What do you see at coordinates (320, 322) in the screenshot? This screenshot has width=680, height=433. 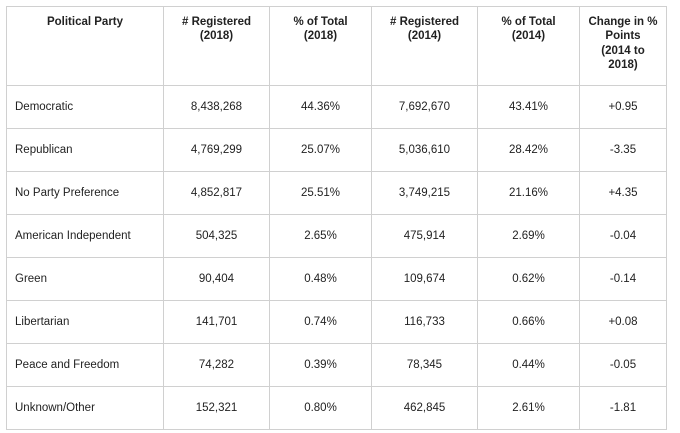 I see `cell-pct-total-2018: 0.74%` at bounding box center [320, 322].